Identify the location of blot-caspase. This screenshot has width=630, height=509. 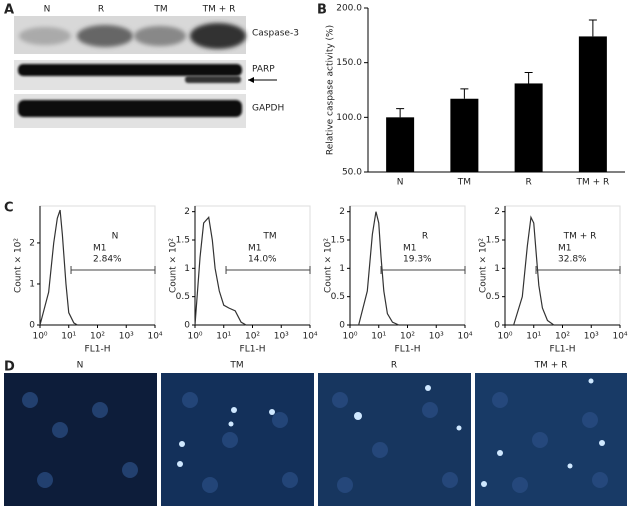
(130, 35).